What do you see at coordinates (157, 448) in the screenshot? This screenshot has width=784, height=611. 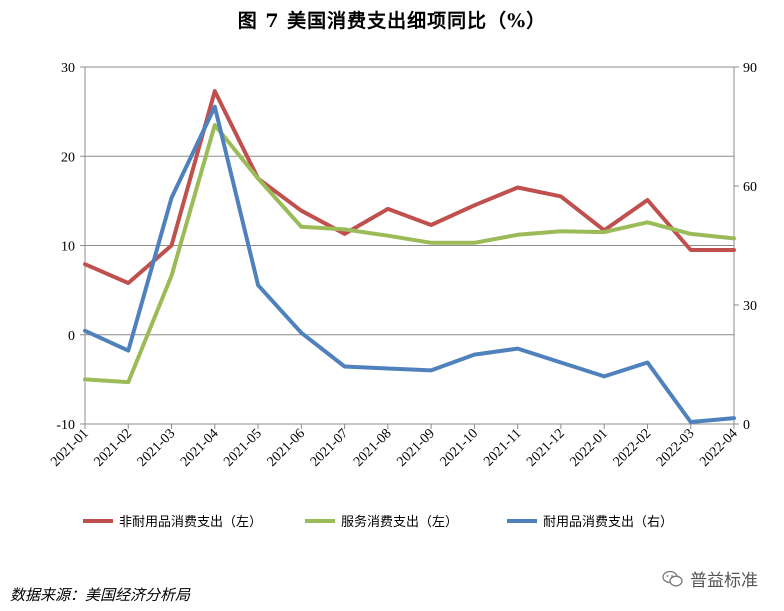 I see `x-tick-label: 2021-03` at bounding box center [157, 448].